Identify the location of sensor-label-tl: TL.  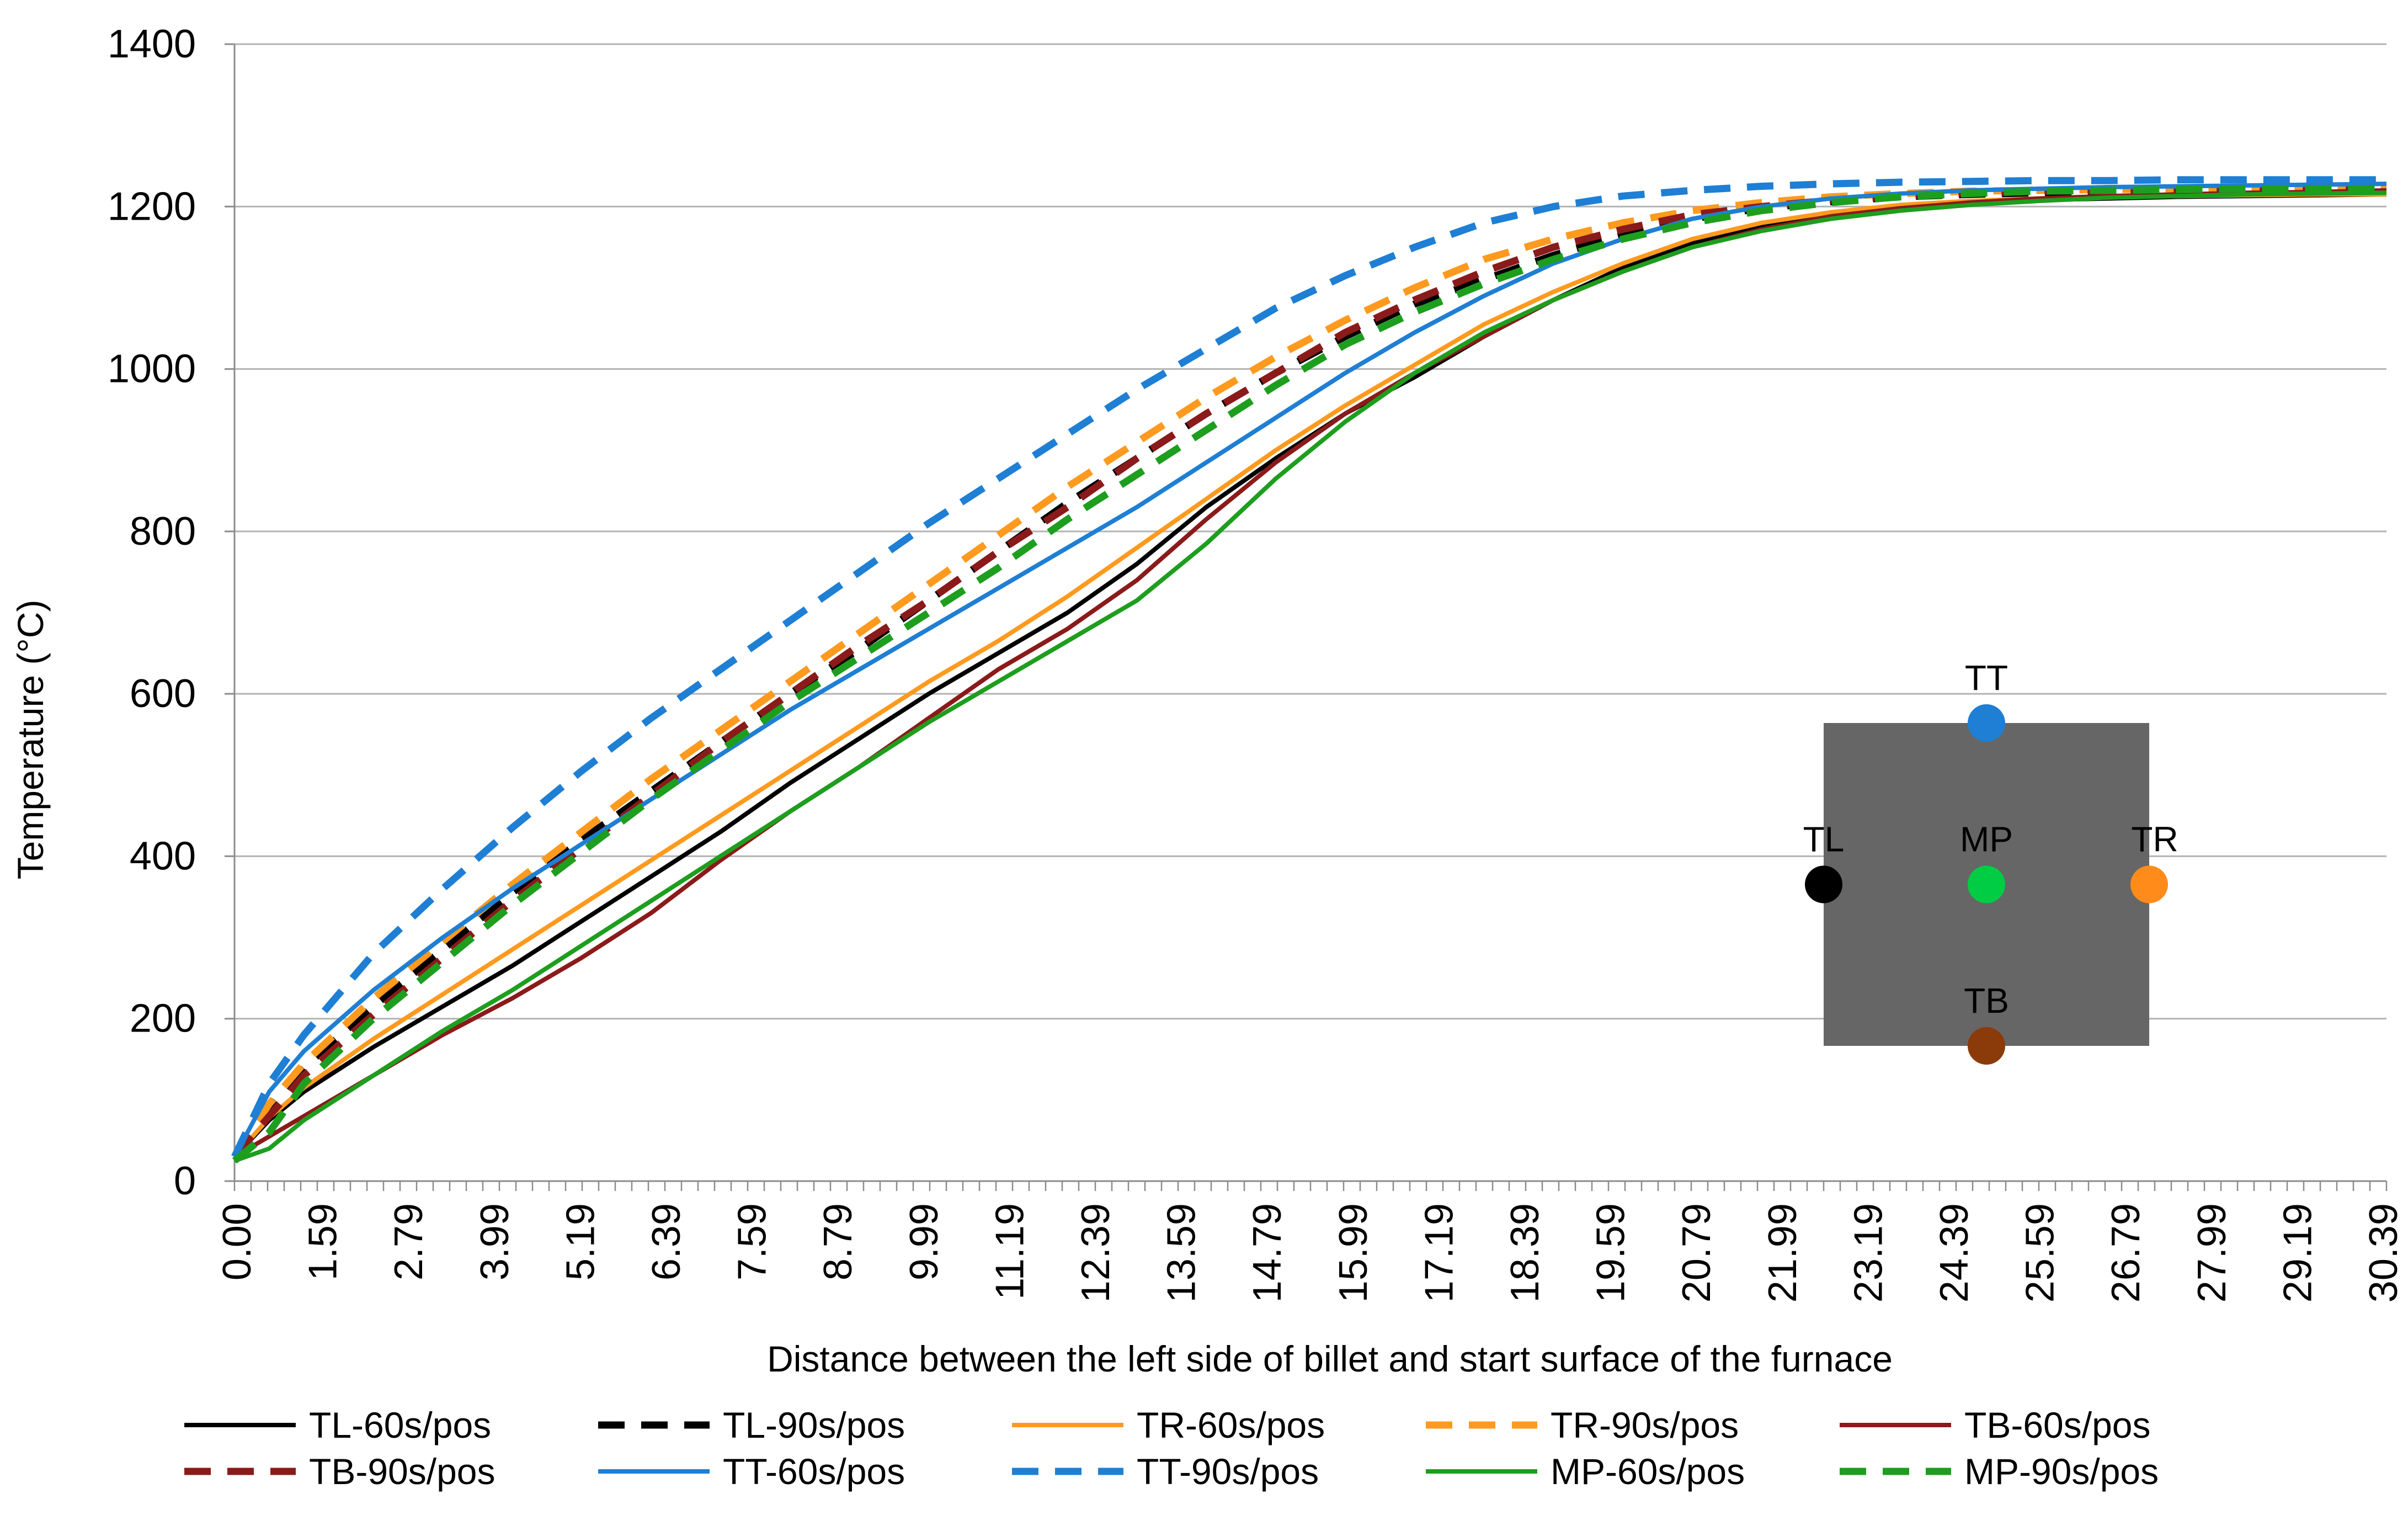
(1824, 839).